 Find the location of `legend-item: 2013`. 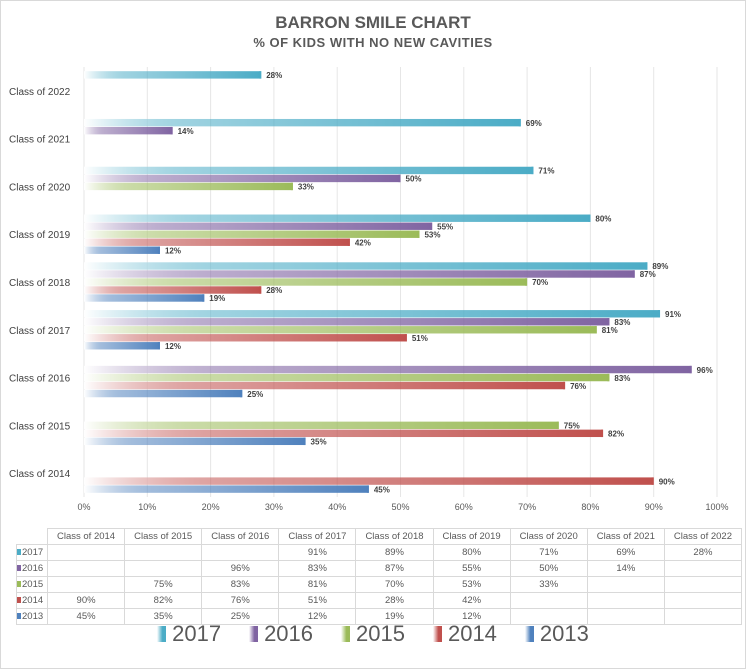

legend-item: 2013 is located at coordinates (556, 634).